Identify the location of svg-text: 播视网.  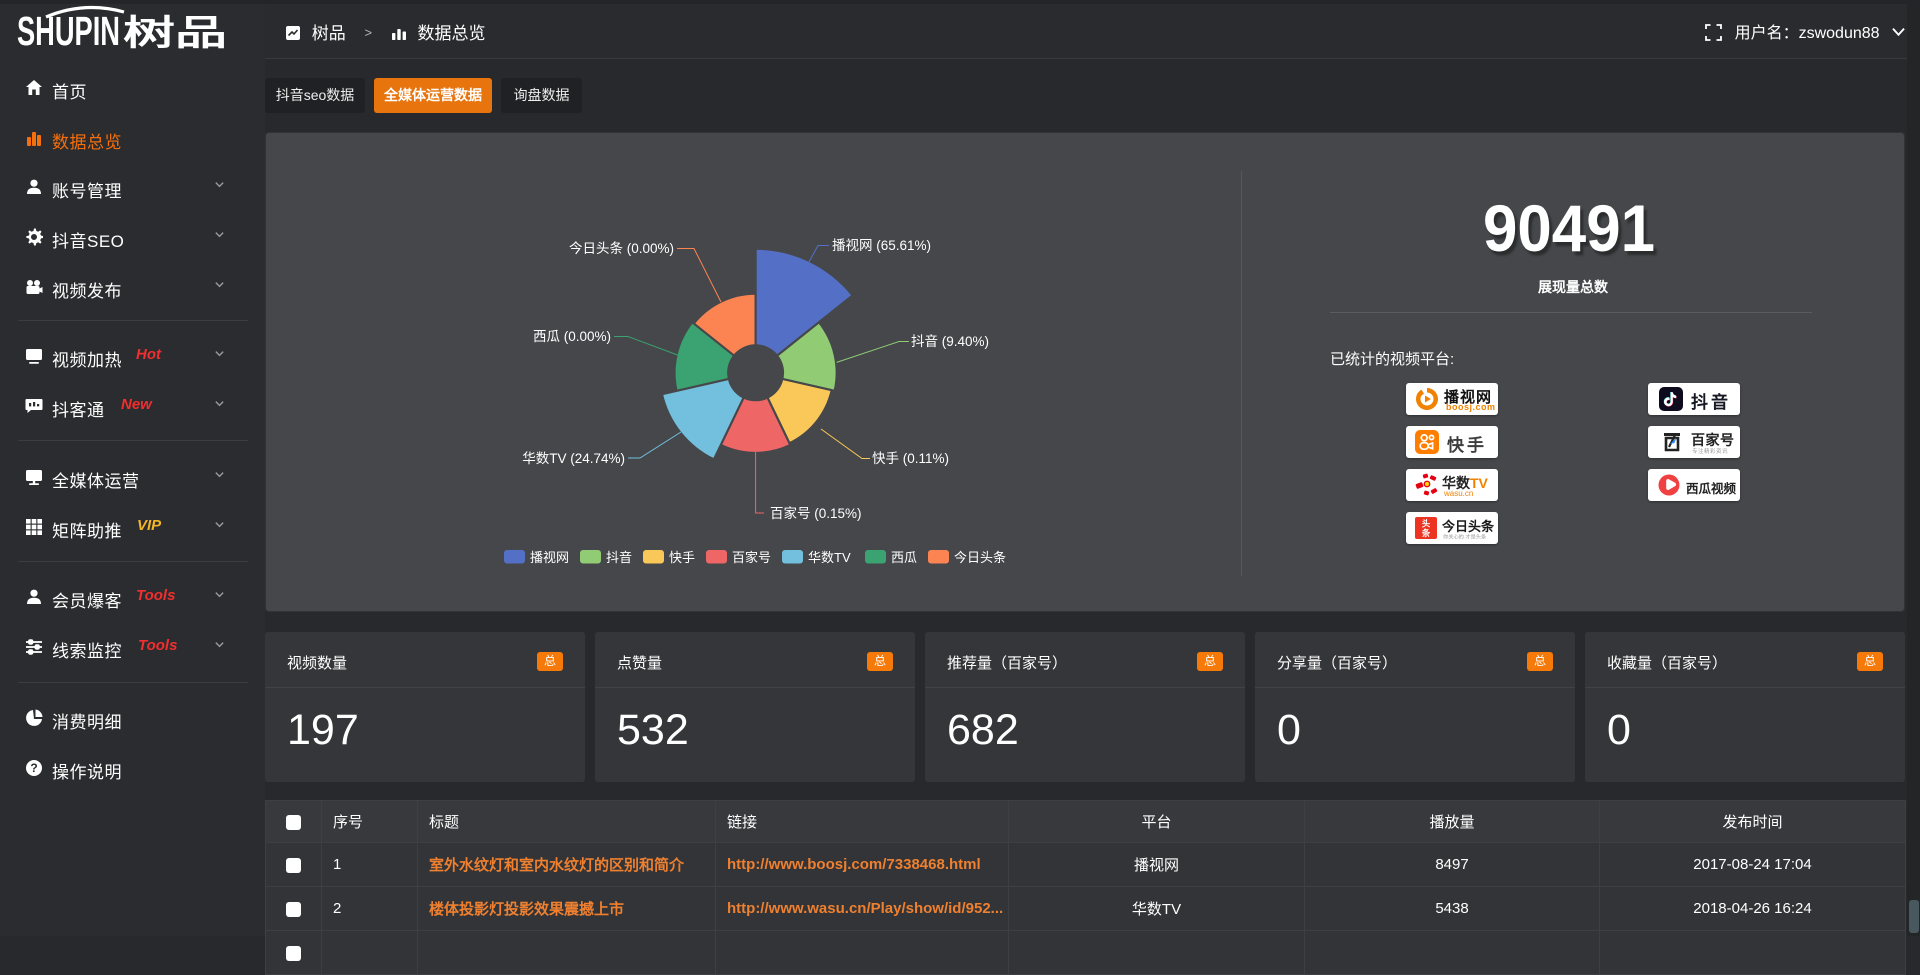
(549, 557).